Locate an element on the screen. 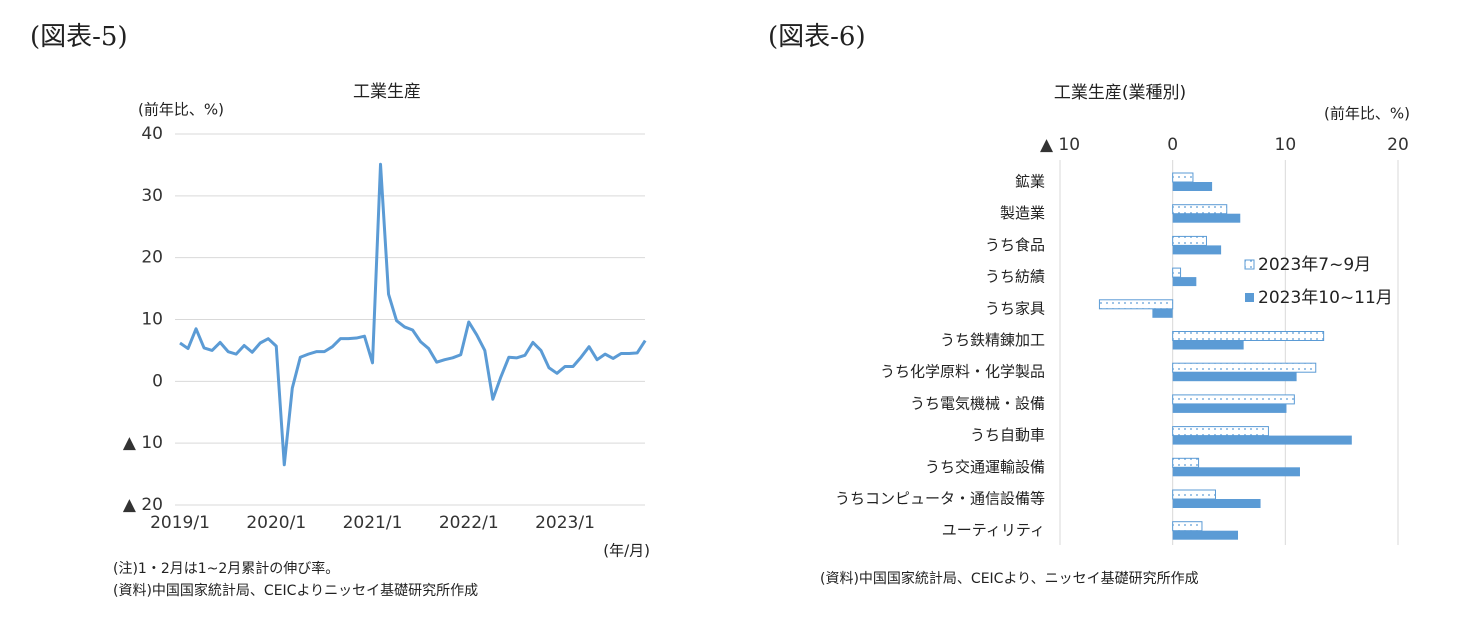 The width and height of the screenshot is (1481, 620). note: (資料)中国国家統計局、CEICより、ニッセイ基礎研究所作成 is located at coordinates (1009, 578).